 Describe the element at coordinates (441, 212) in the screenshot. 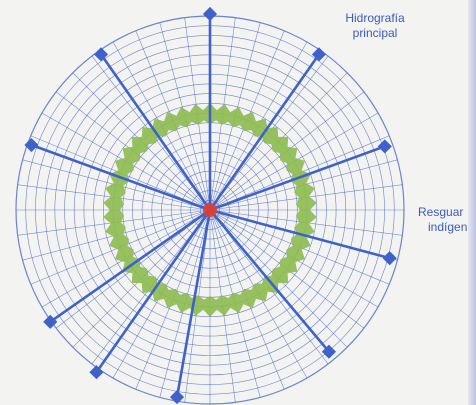

I see `label-resguardo-line1: Resguar` at that location.